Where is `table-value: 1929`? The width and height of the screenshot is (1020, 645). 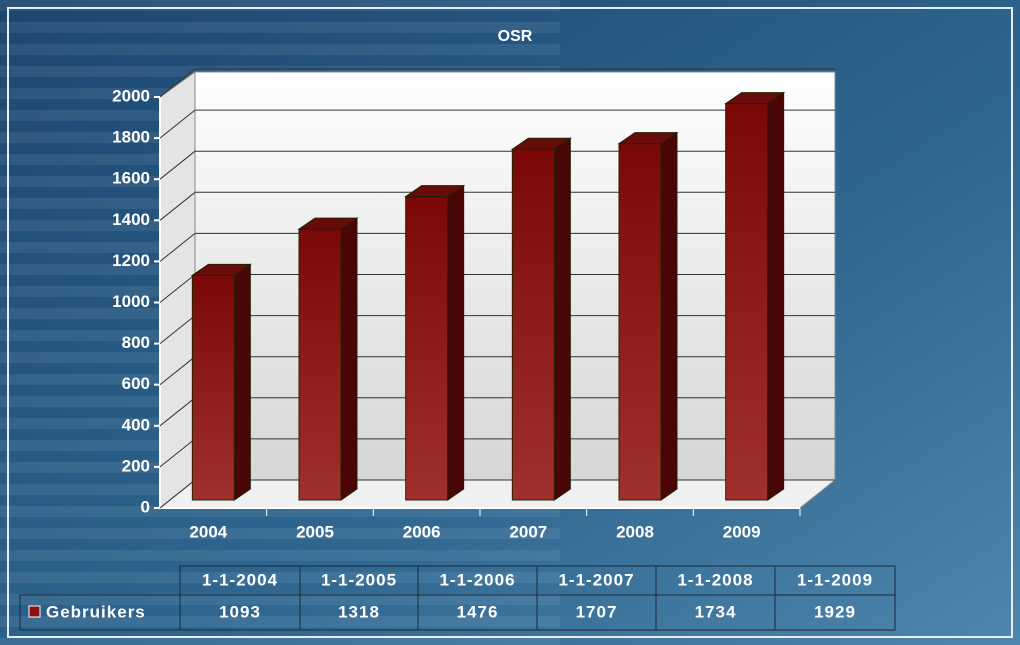
table-value: 1929 is located at coordinates (835, 611).